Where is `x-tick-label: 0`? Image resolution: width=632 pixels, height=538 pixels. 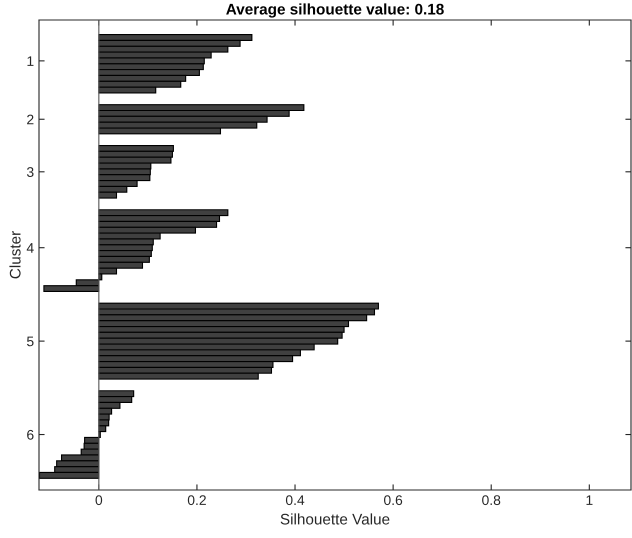 x-tick-label: 0 is located at coordinates (99, 500).